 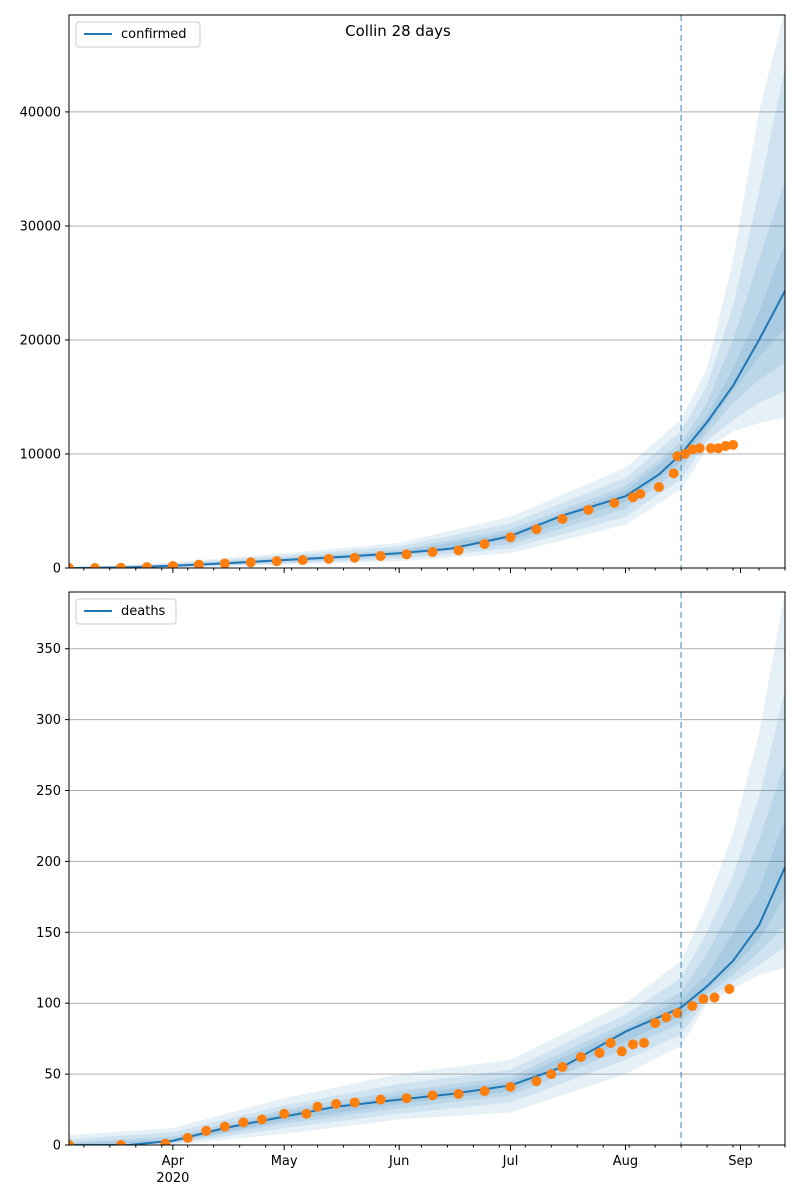 What do you see at coordinates (48, 720) in the screenshot?
I see `y-tick-label: 300` at bounding box center [48, 720].